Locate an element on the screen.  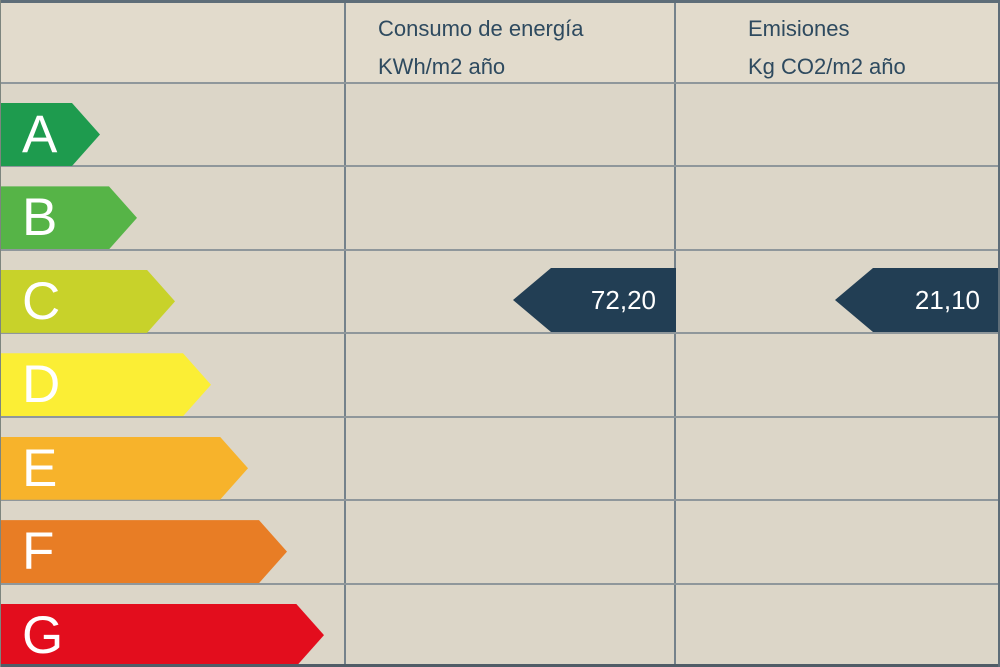
rating-letter-d: D is located at coordinates (41, 385).